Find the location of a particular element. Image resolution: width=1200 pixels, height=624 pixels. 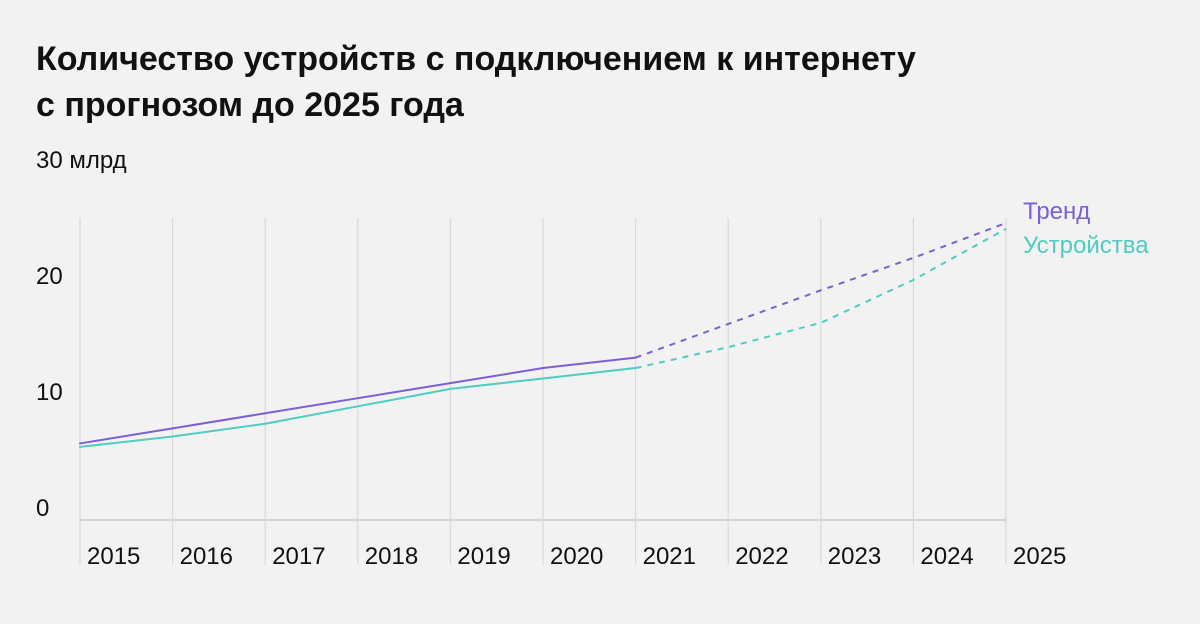

y-tick-label-10: 10 is located at coordinates (49, 392).